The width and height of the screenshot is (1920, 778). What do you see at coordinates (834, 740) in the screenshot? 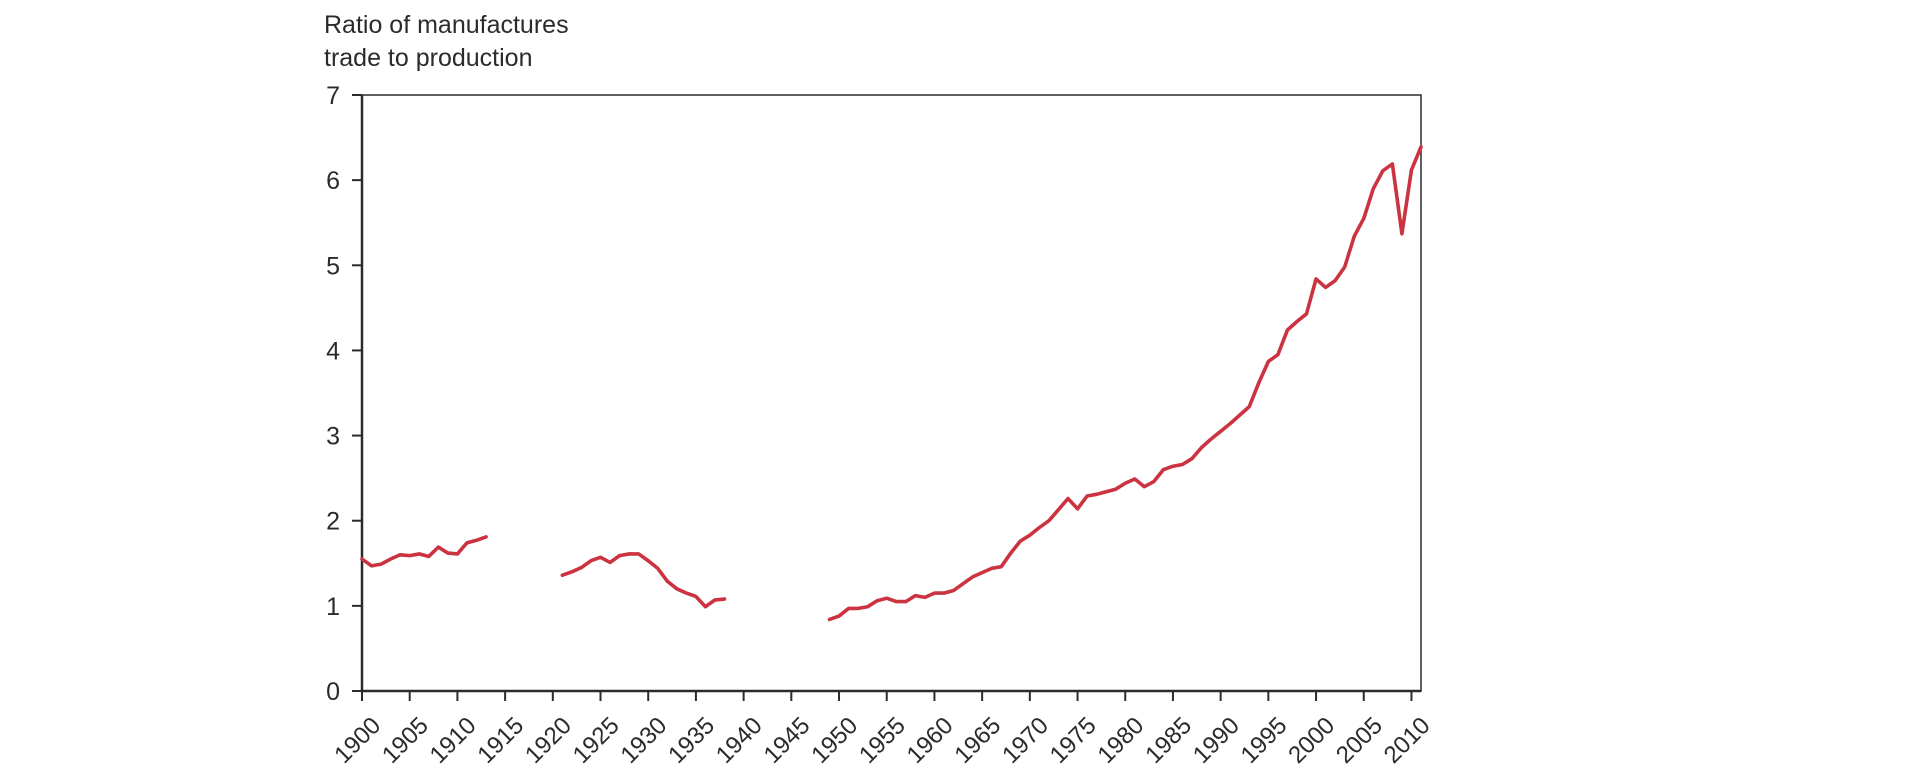
I see `x-tick-label: 1950` at bounding box center [834, 740].